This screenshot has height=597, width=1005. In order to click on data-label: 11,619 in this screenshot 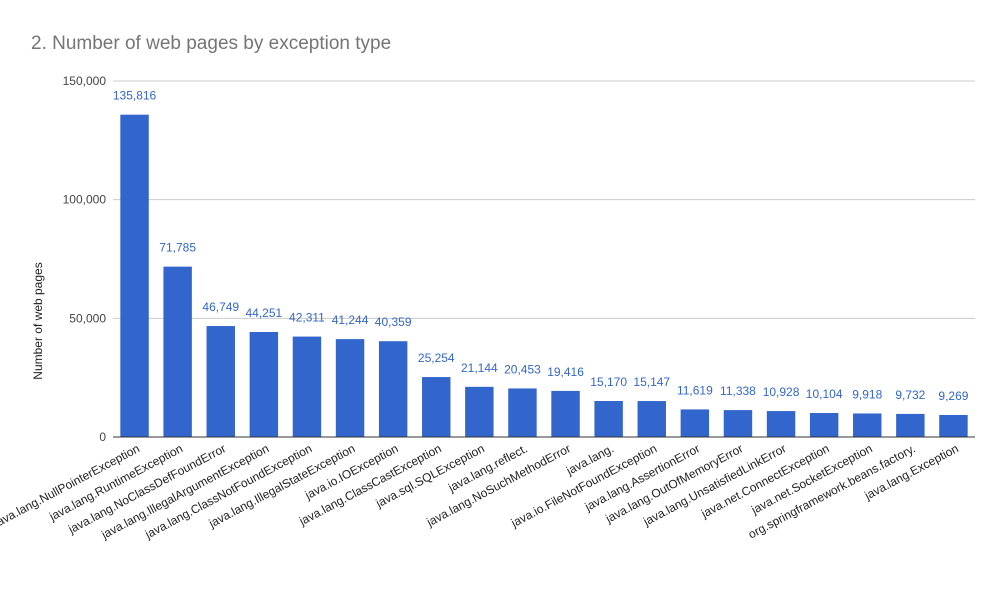, I will do `click(695, 390)`.